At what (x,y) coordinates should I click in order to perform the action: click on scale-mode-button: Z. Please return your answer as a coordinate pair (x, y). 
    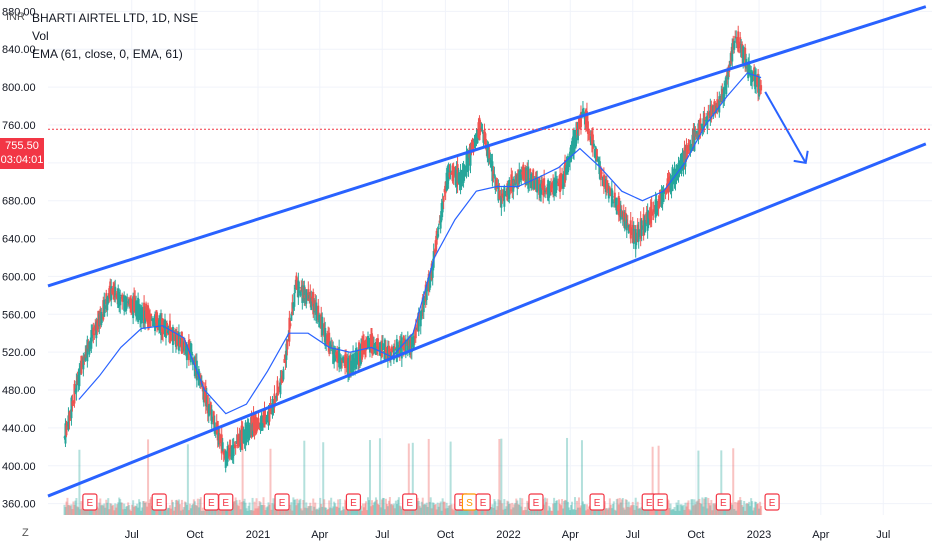
    Looking at the image, I should click on (25, 533).